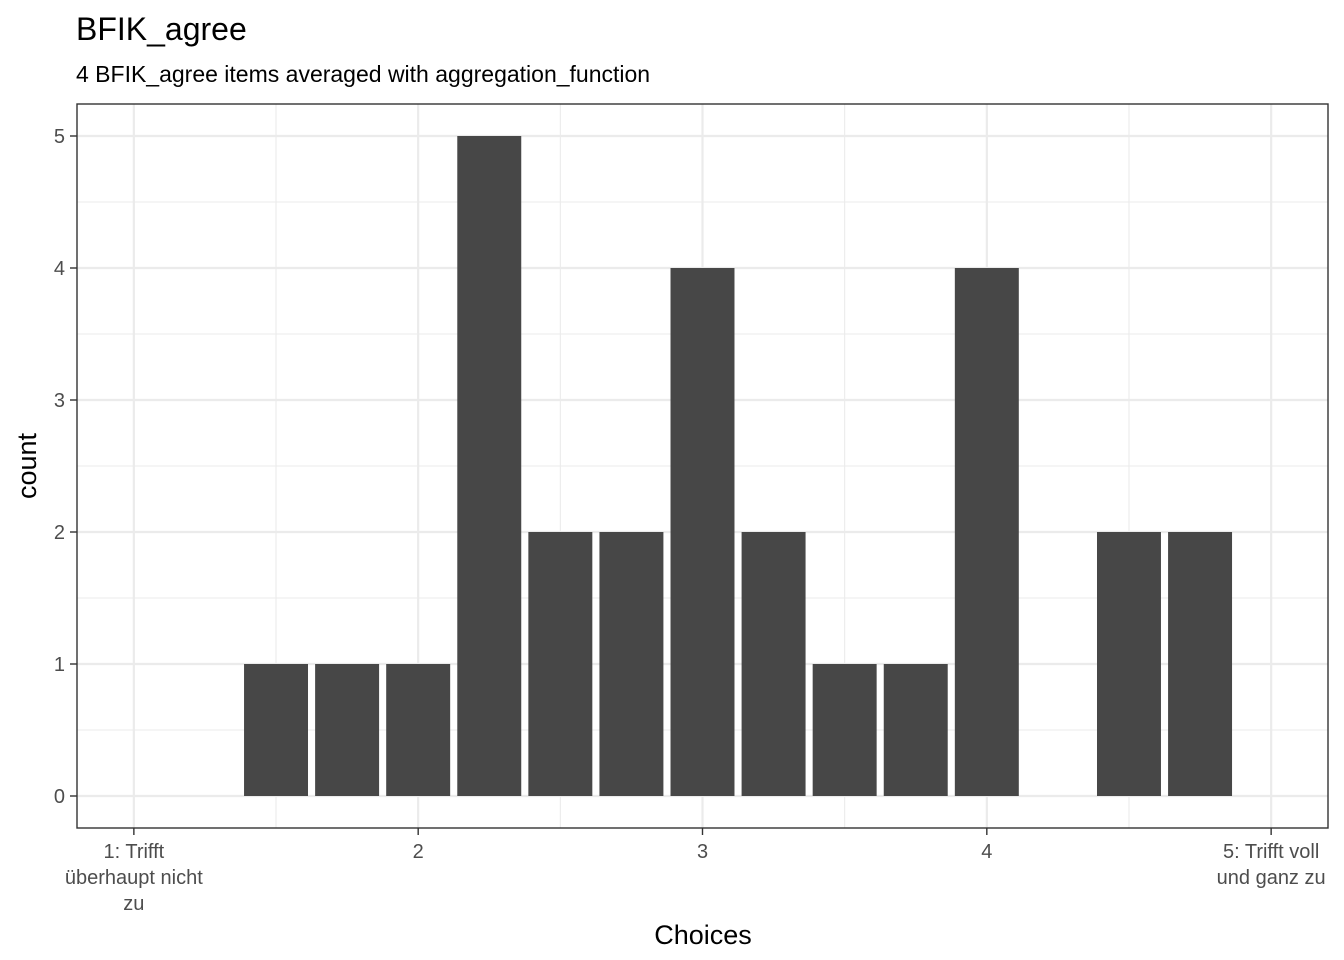 The image size is (1344, 960). Describe the element at coordinates (59, 269) in the screenshot. I see `y-tick-label: 4` at that location.